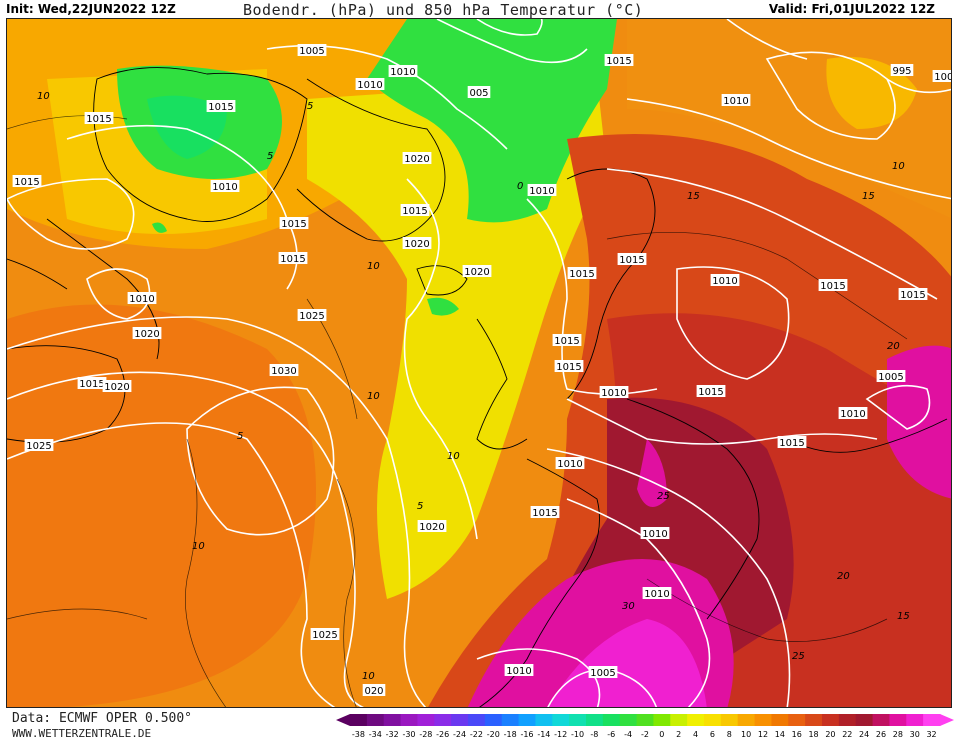  I want to click on isobar-label: 1000, so click(941, 76).